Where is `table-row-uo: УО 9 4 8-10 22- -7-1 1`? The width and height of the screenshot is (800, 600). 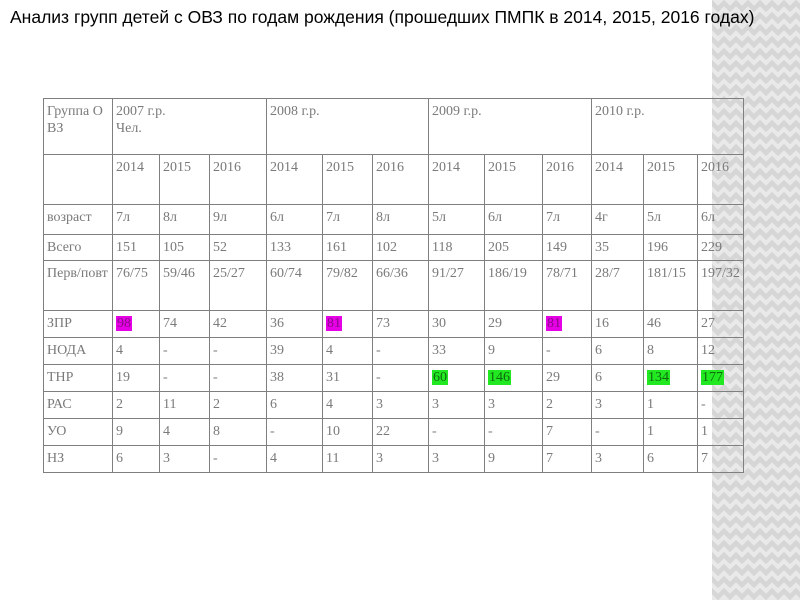 table-row-uo: УО 9 4 8-10 22- -7-1 1 is located at coordinates (393, 432).